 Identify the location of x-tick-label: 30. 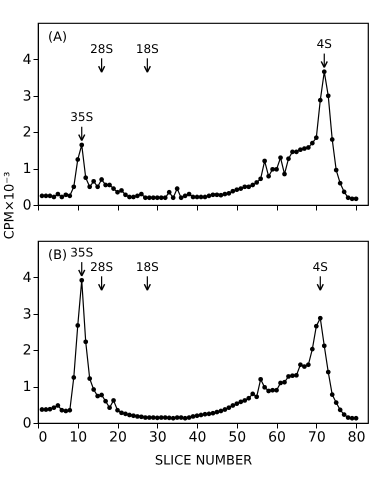
(157, 438).